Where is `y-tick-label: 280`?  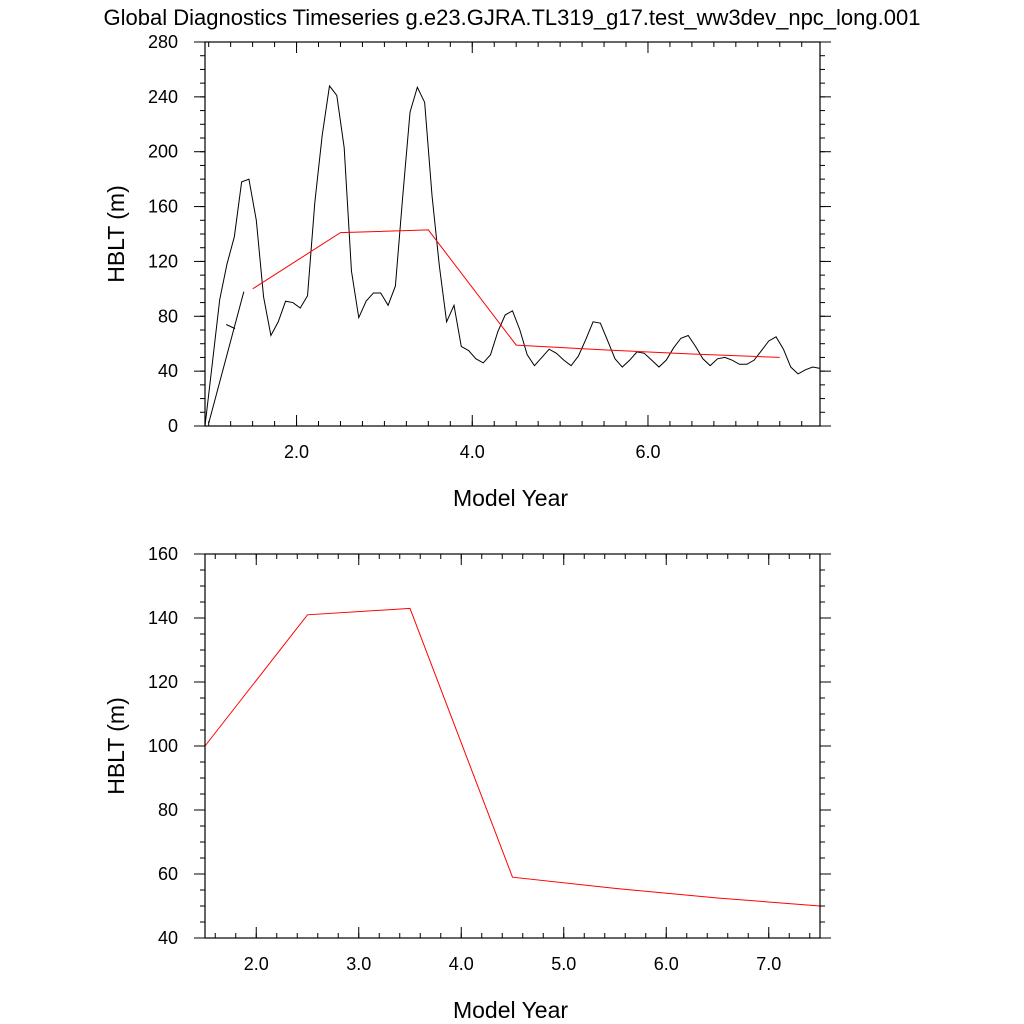
y-tick-label: 280 is located at coordinates (163, 42).